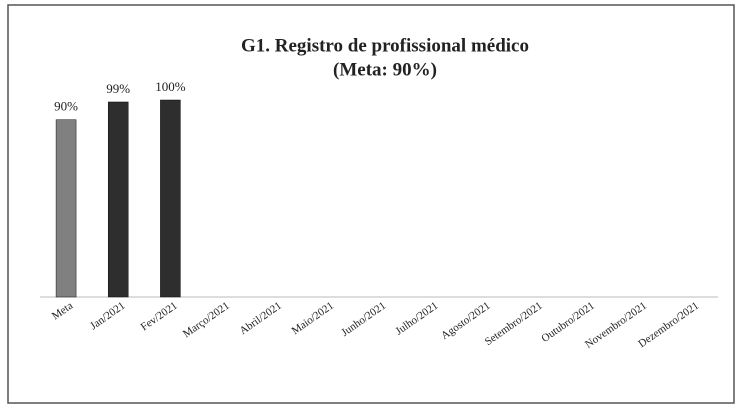 This screenshot has width=742, height=412. What do you see at coordinates (385, 45) in the screenshot?
I see `chart-title: G1. Registro de profissional médico` at bounding box center [385, 45].